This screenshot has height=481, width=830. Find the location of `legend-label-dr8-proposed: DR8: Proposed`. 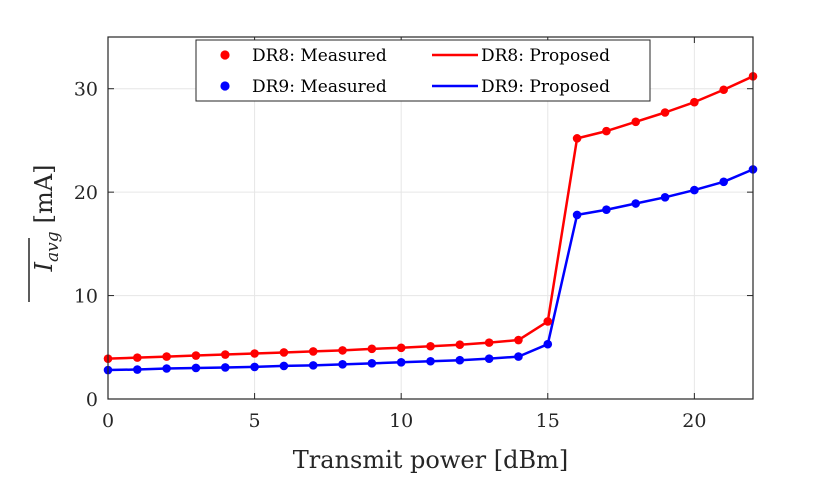

legend-label-dr8-proposed: DR8: Proposed is located at coordinates (545, 56).